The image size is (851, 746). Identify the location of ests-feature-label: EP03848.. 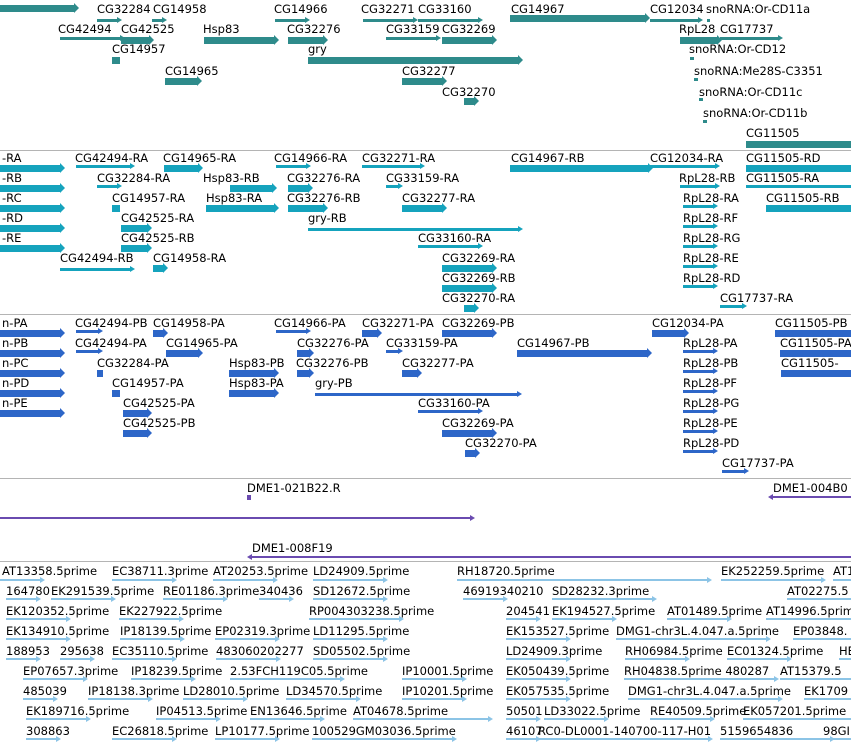
(820, 631).